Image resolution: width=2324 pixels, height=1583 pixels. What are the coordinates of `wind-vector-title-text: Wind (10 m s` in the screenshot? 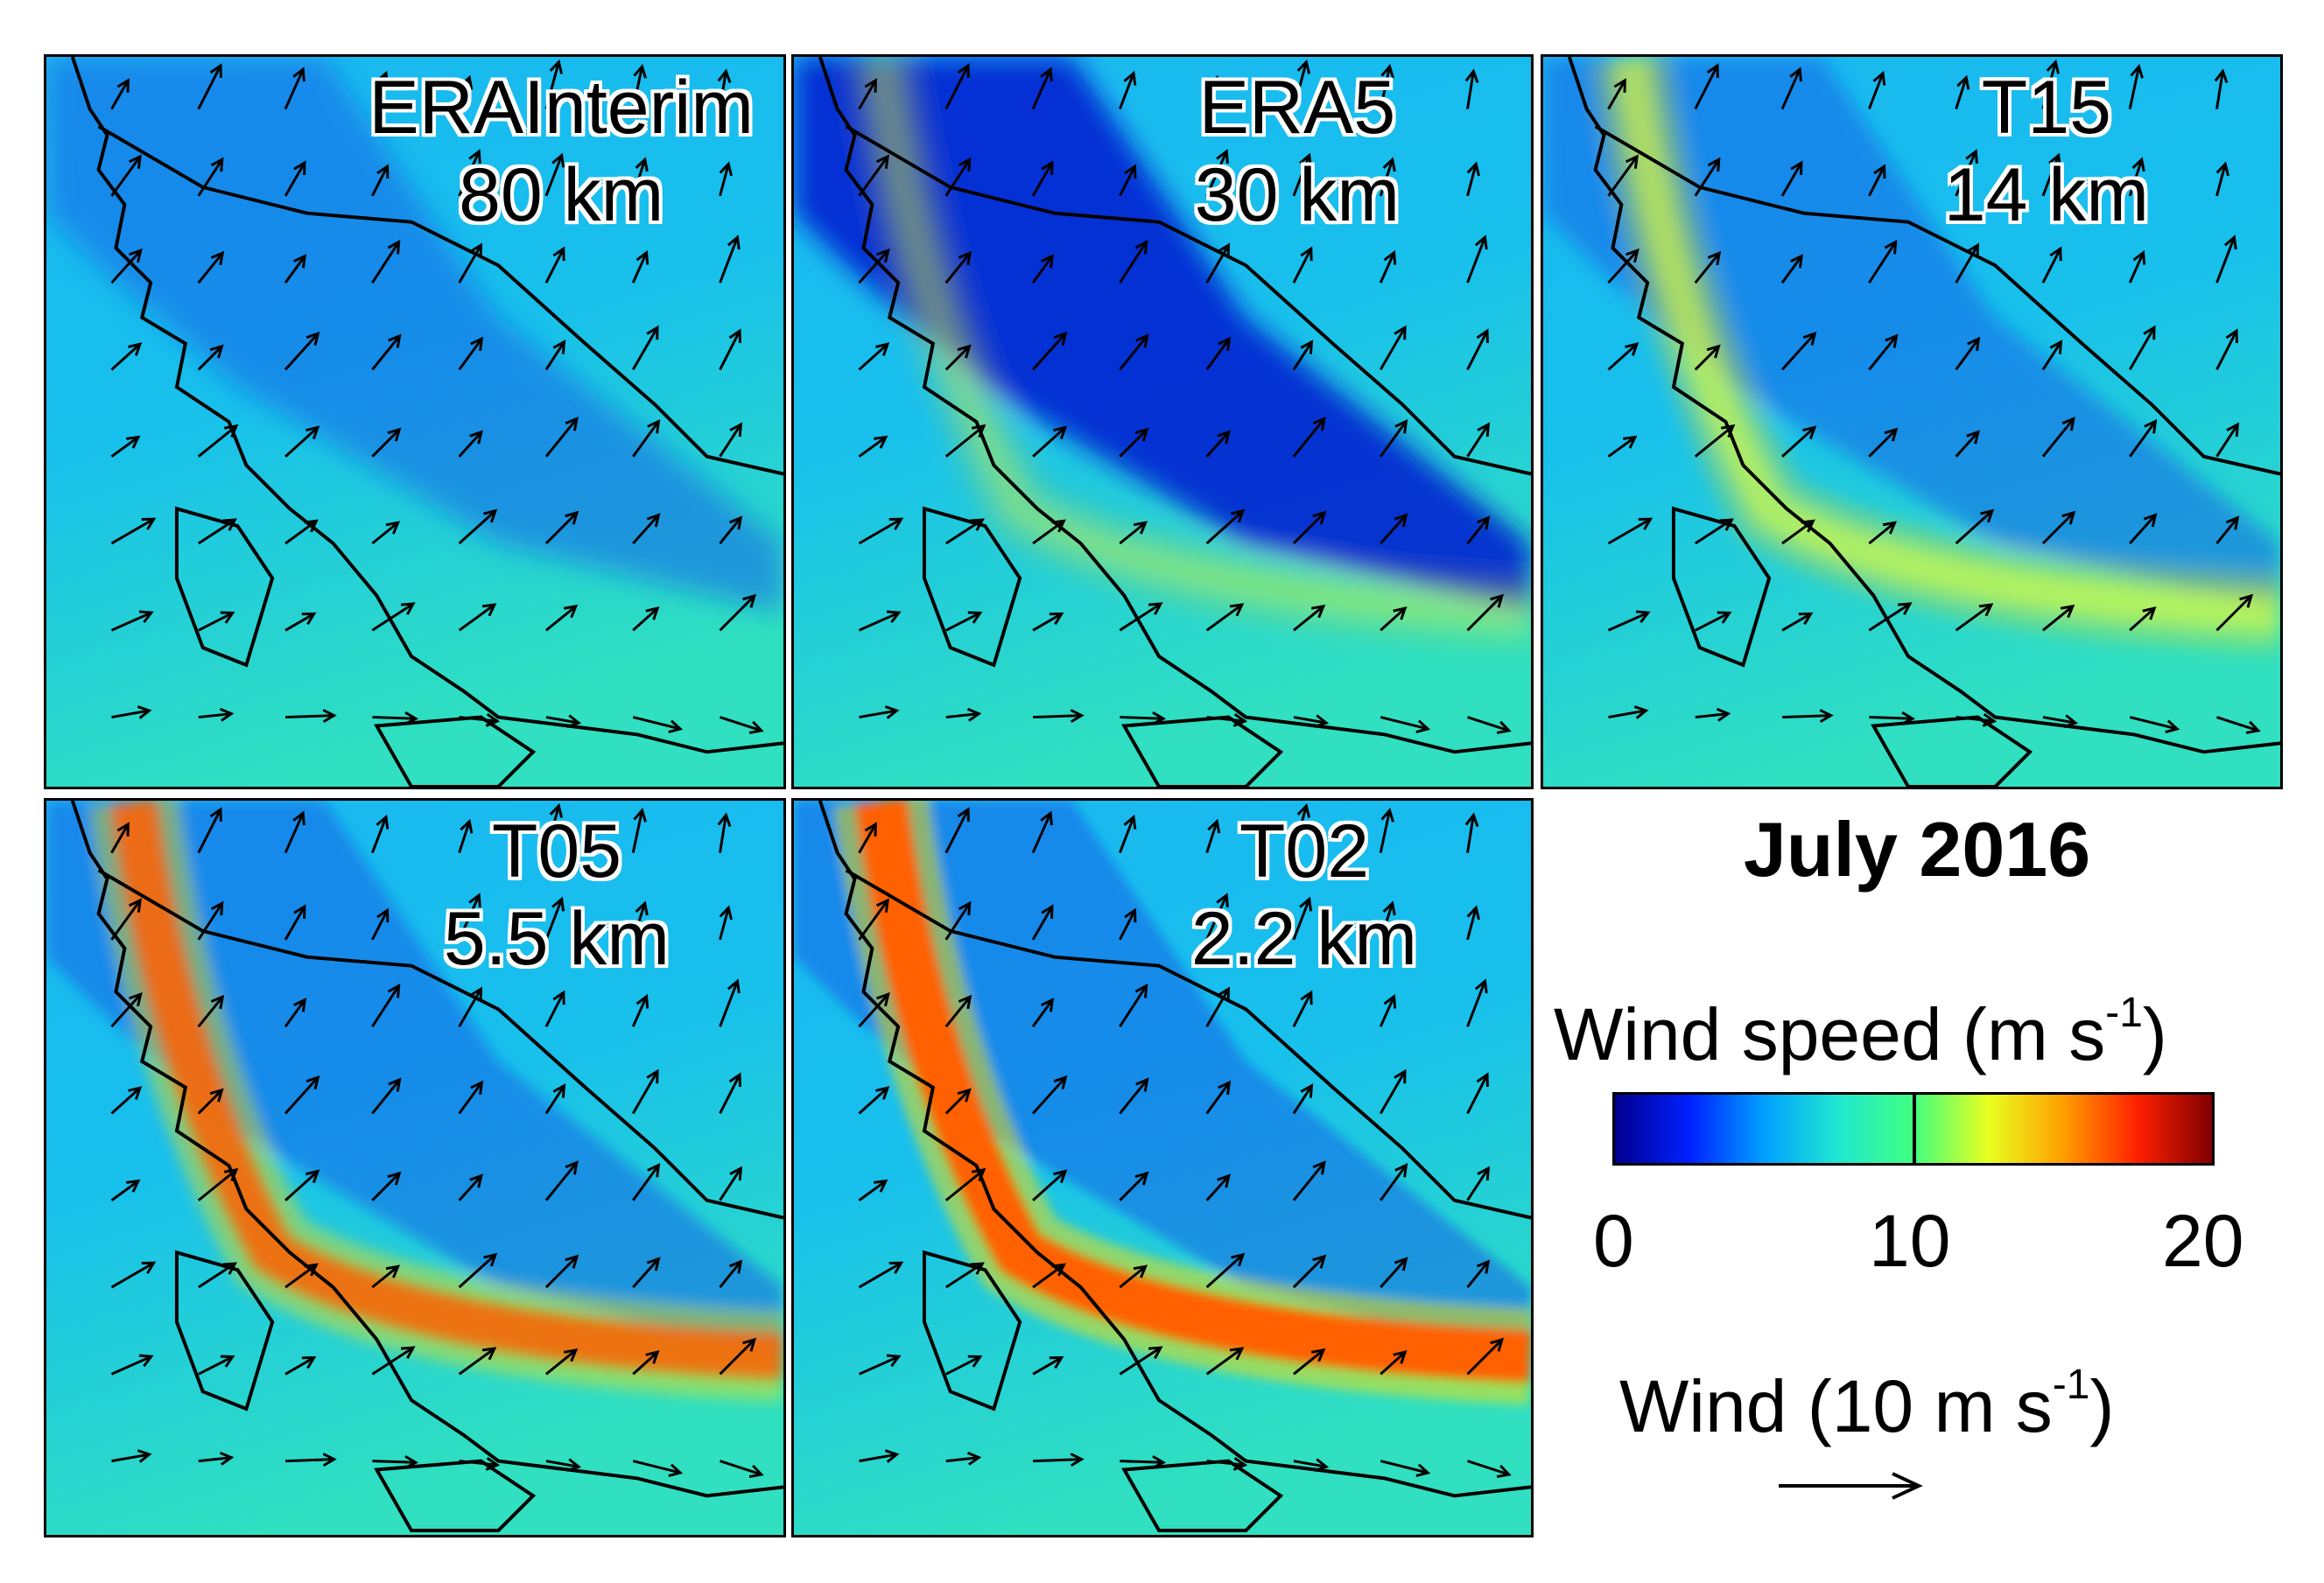 It's located at (1836, 1406).